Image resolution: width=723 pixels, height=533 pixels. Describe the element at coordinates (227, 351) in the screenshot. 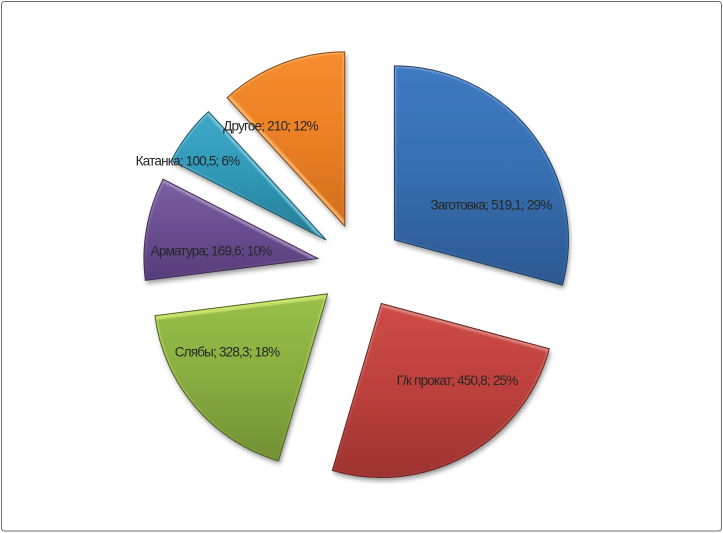

I see `svg-text: Слябы; 328,3; 18%` at that location.